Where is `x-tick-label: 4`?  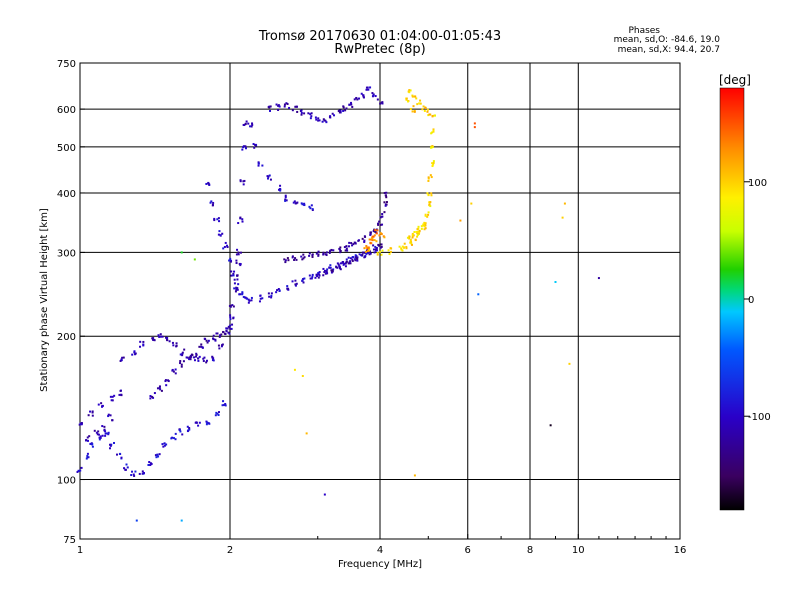 x-tick-label: 4 is located at coordinates (380, 550).